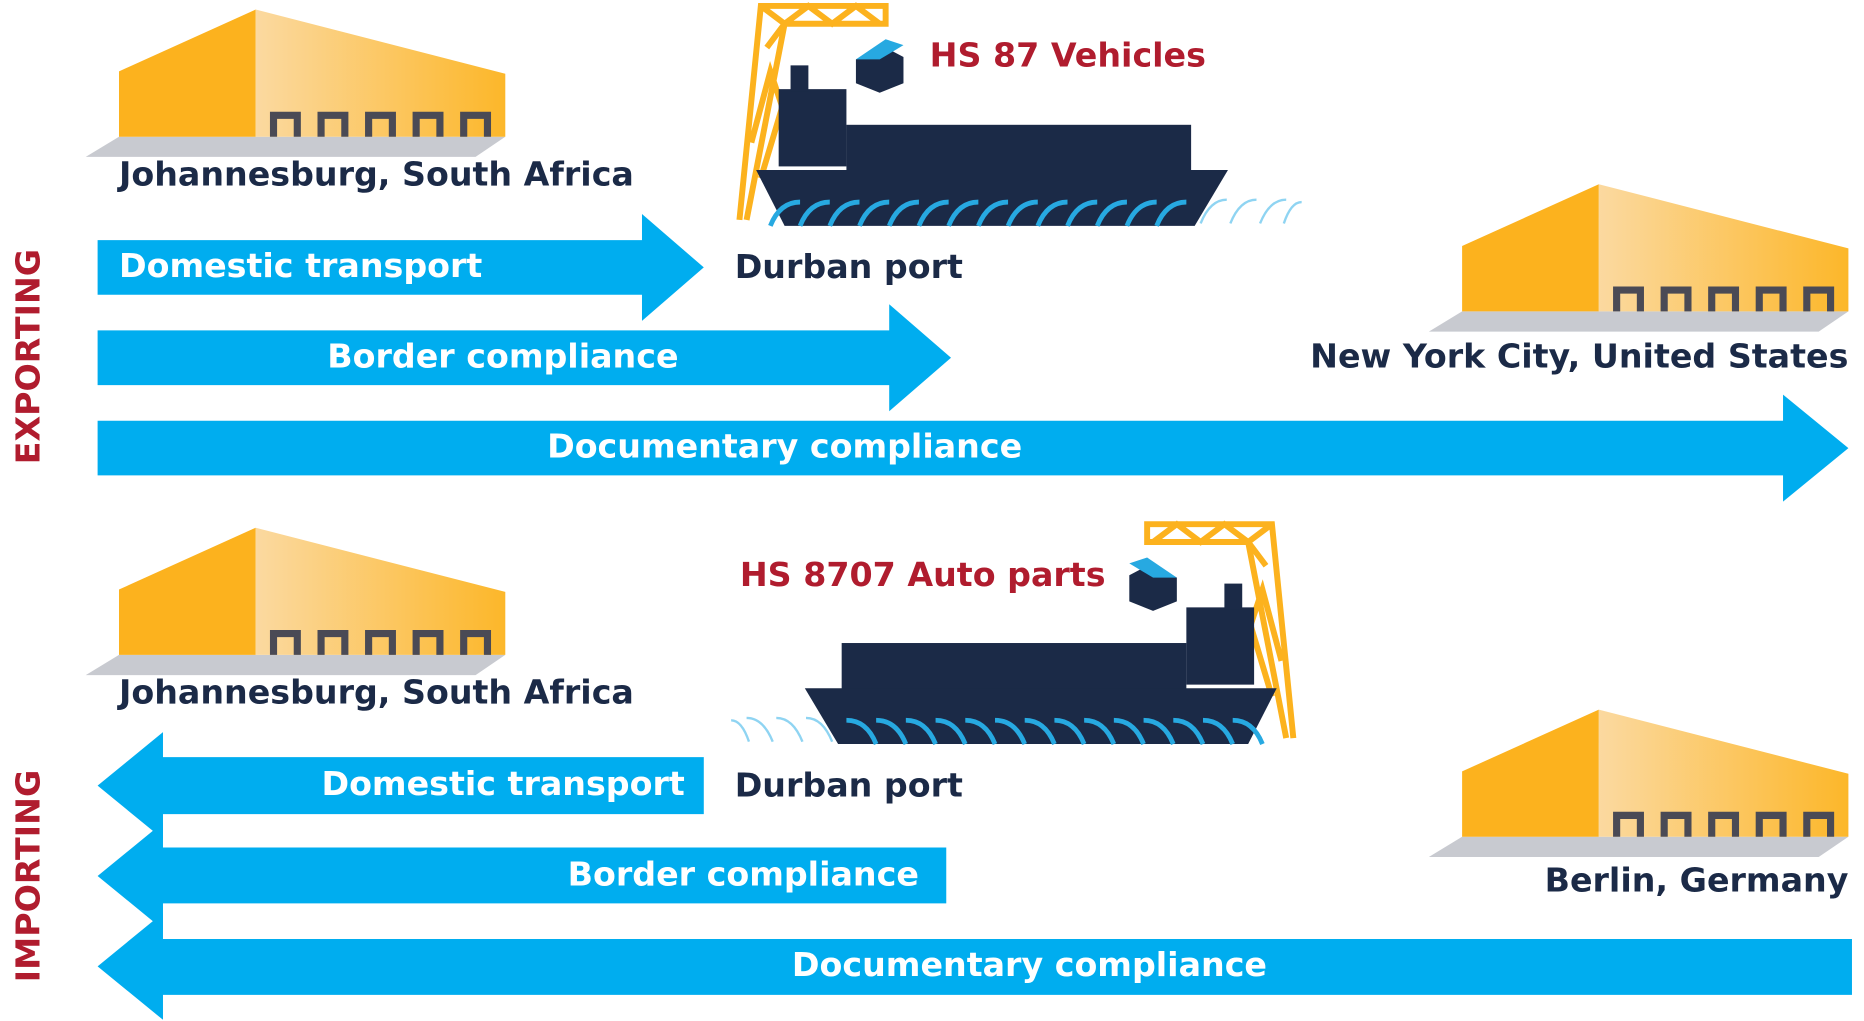 The height and width of the screenshot is (1021, 1864). I want to click on product-label: HS 87 Vehicles, so click(1068, 55).